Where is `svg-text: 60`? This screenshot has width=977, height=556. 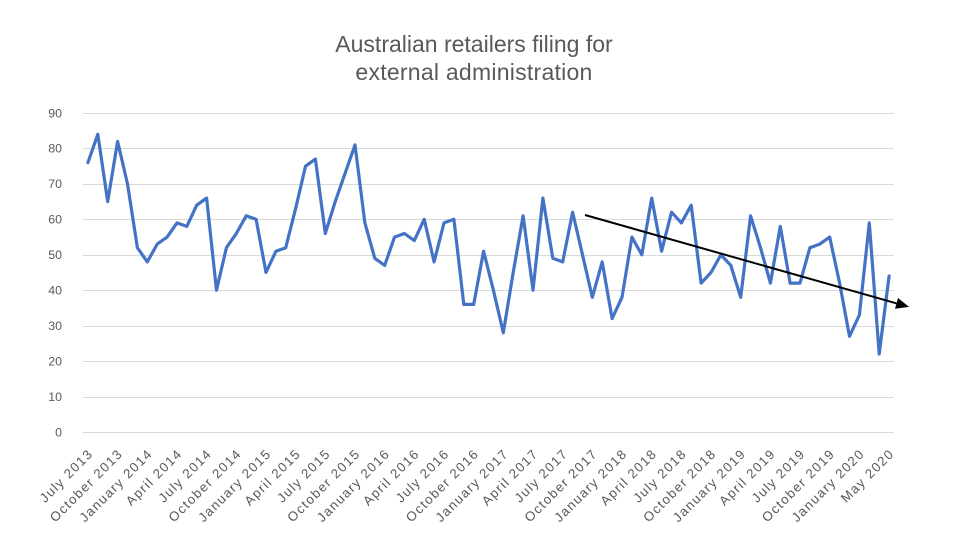 svg-text: 60 is located at coordinates (55, 220).